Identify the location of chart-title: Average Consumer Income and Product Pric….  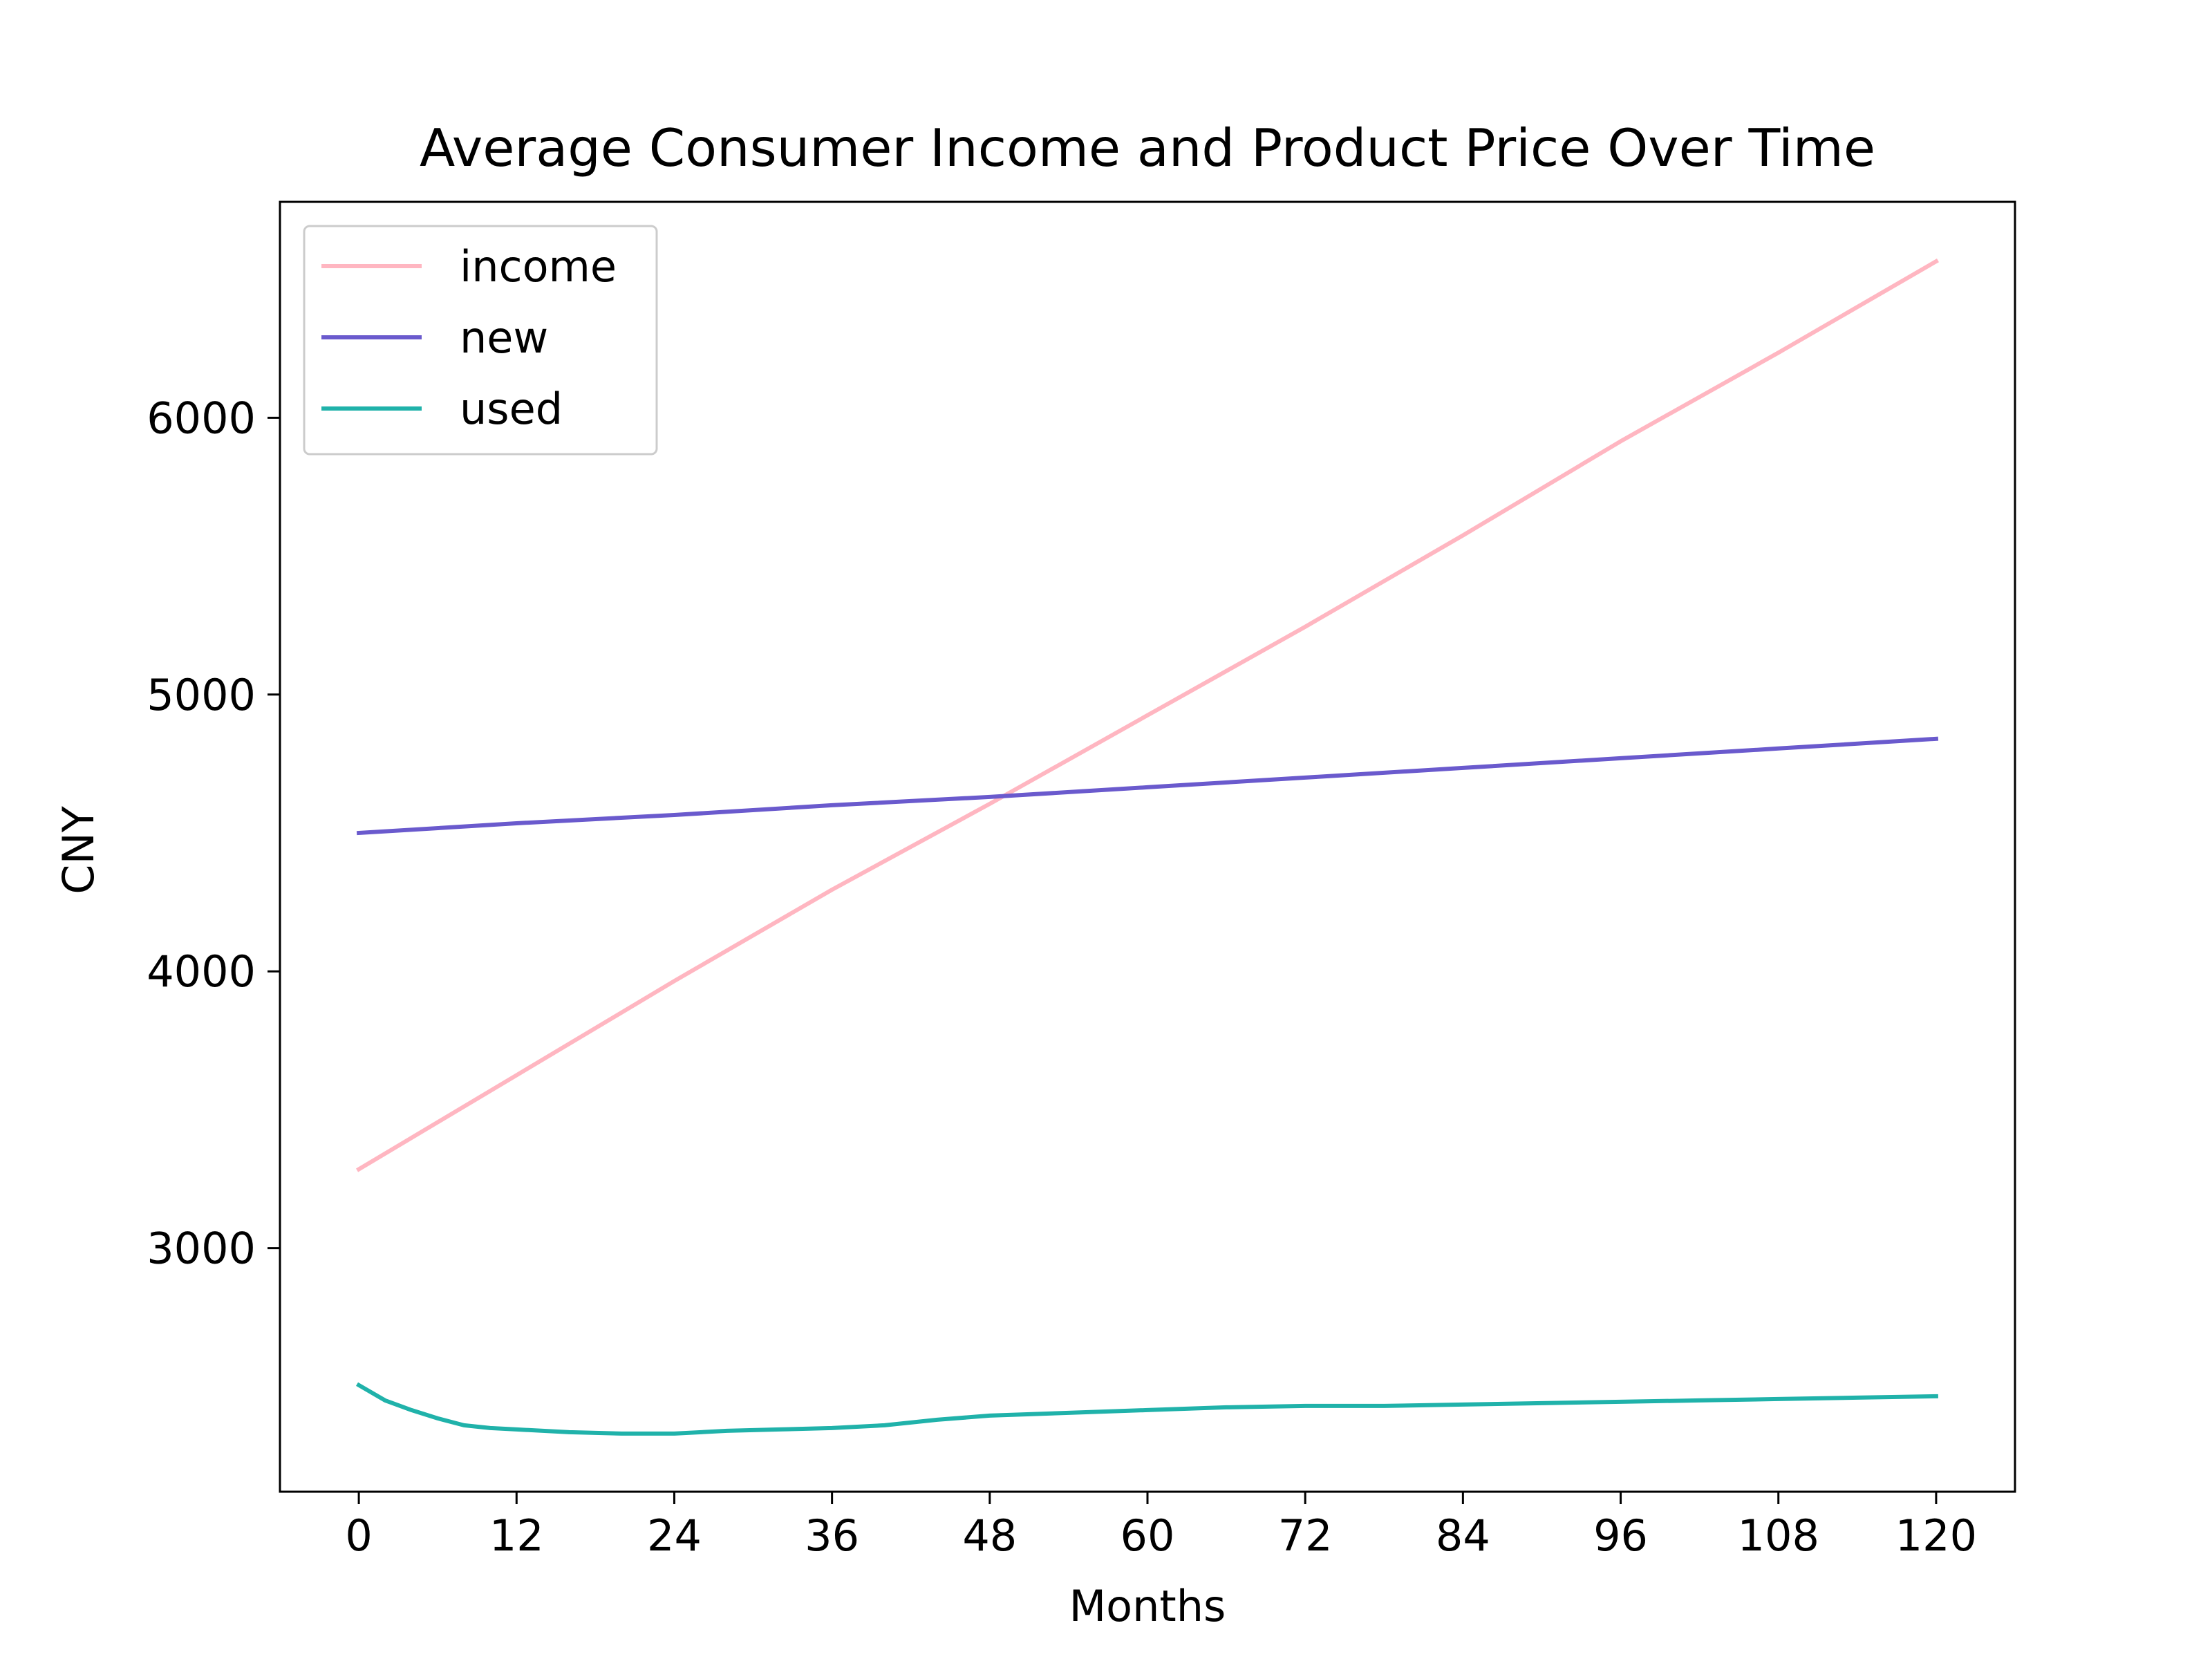
(1147, 148).